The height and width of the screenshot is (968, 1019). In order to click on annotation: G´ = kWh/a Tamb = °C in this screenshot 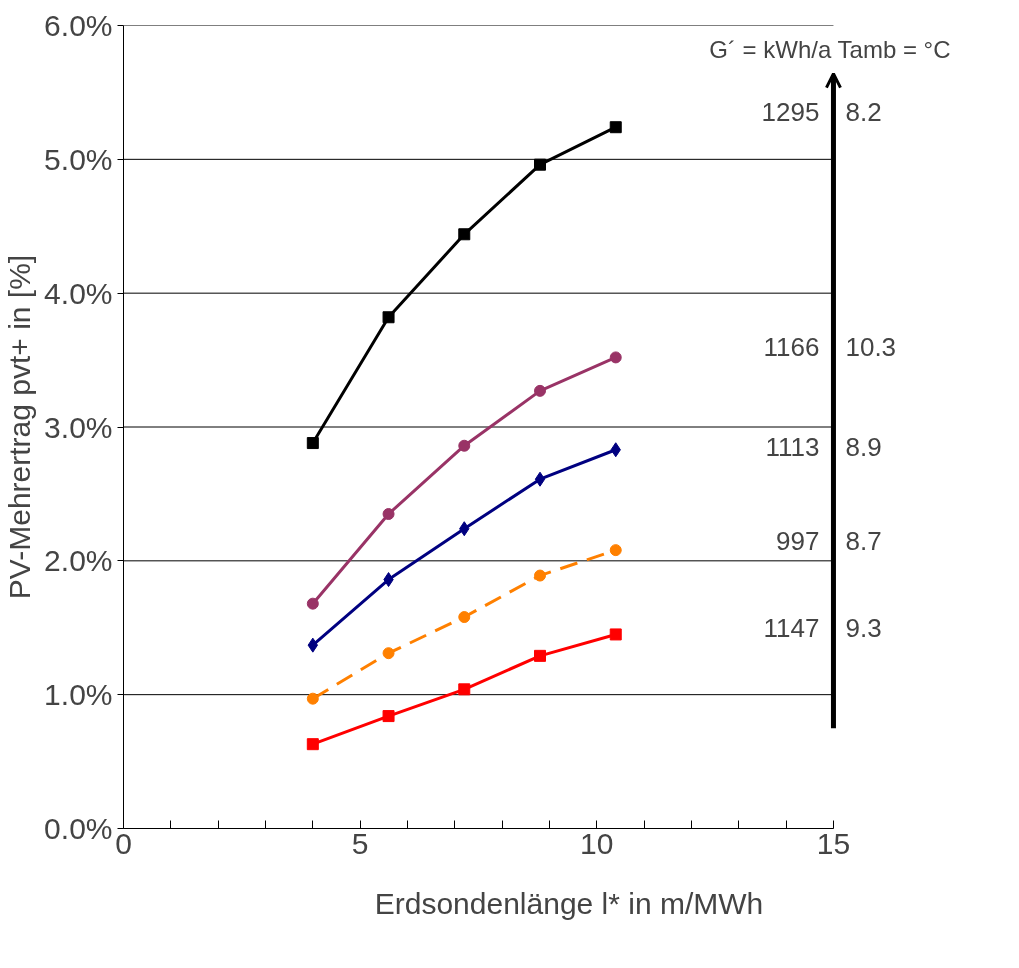, I will do `click(830, 50)`.